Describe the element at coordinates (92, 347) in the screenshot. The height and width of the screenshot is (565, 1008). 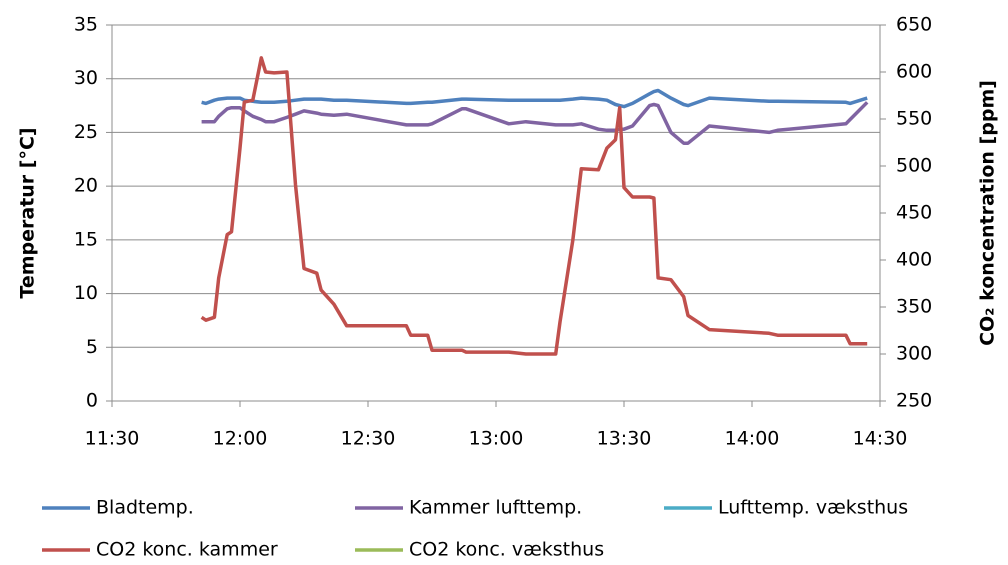
I see `y-tick-label: 5` at that location.